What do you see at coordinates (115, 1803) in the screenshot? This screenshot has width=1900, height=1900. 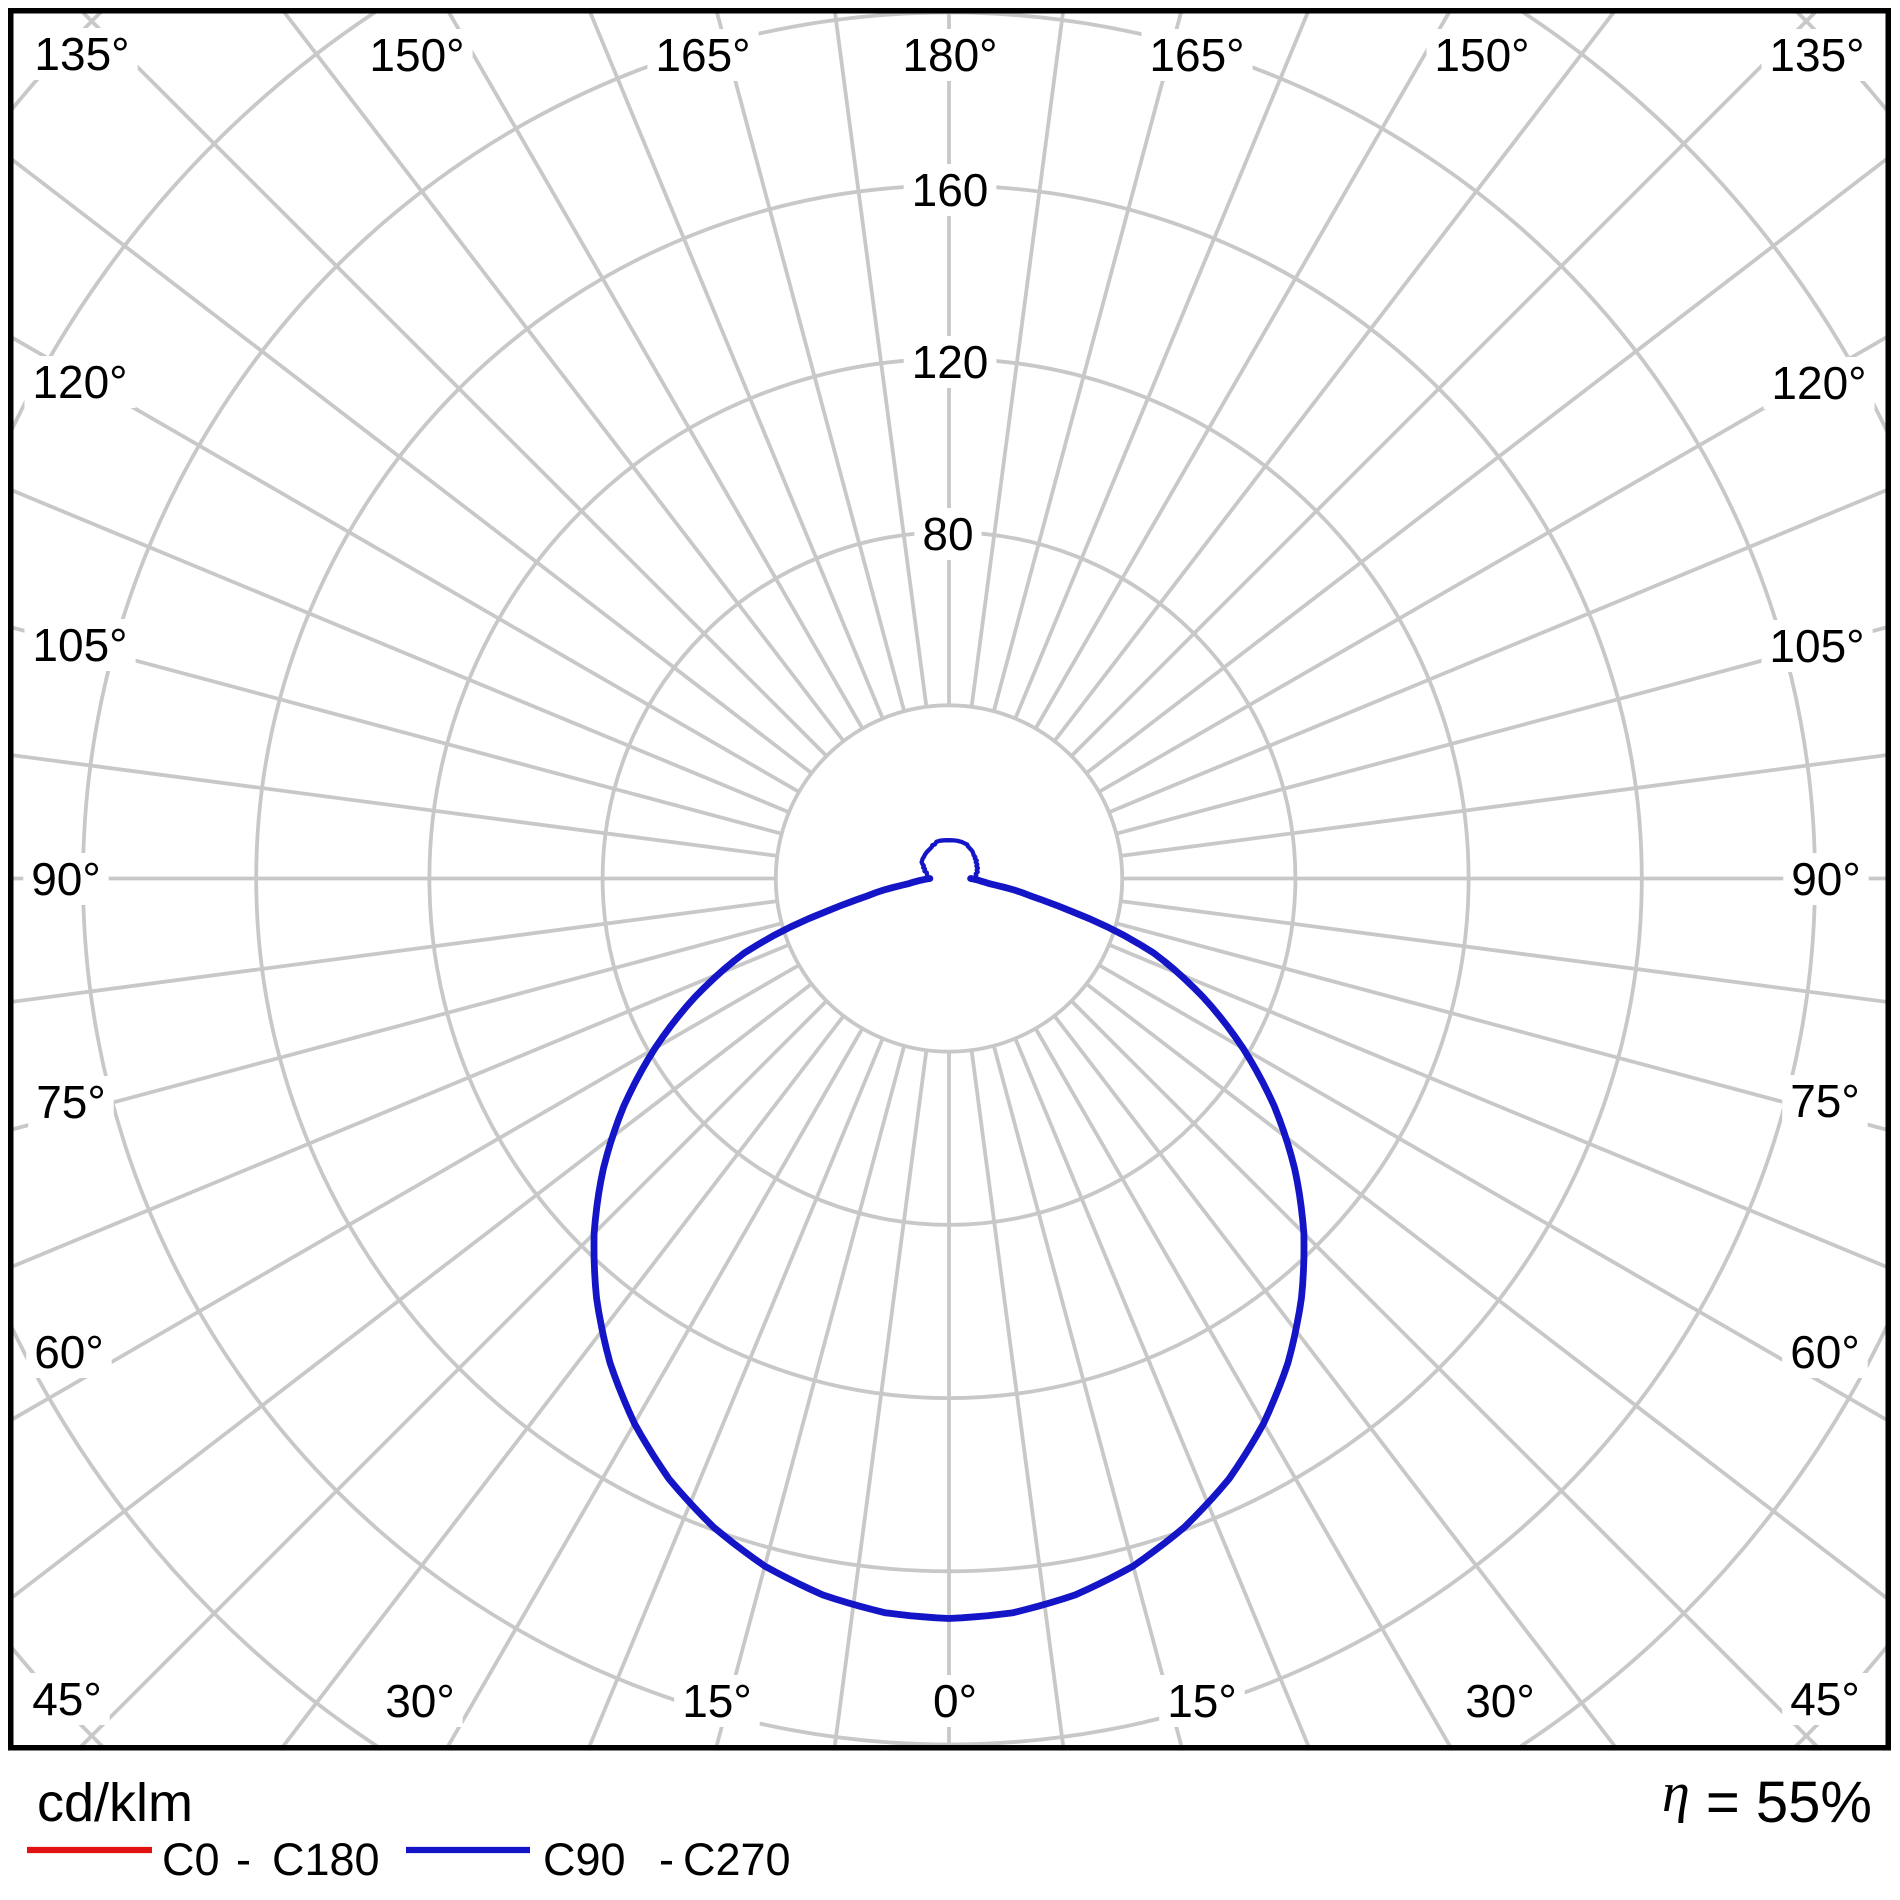 I see `svg-text: cd/klm` at bounding box center [115, 1803].